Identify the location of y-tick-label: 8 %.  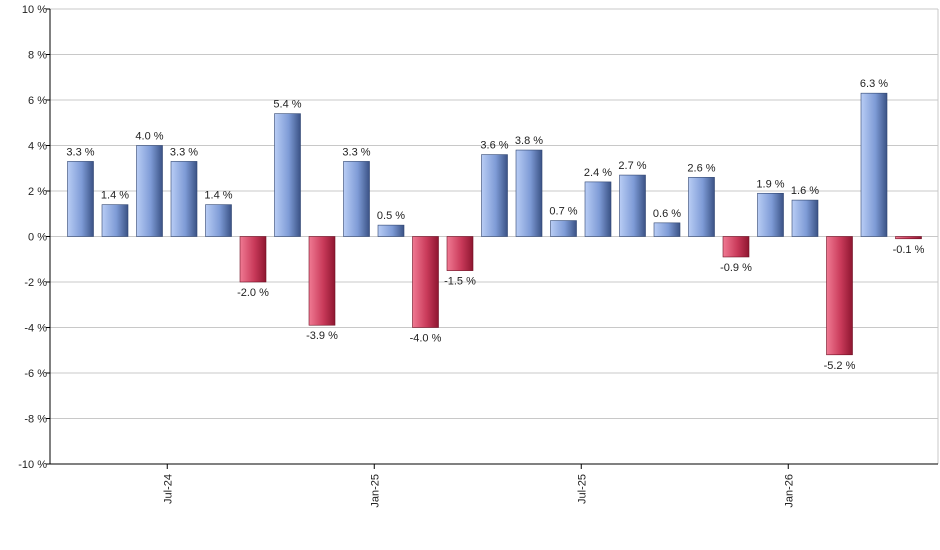
(37, 56).